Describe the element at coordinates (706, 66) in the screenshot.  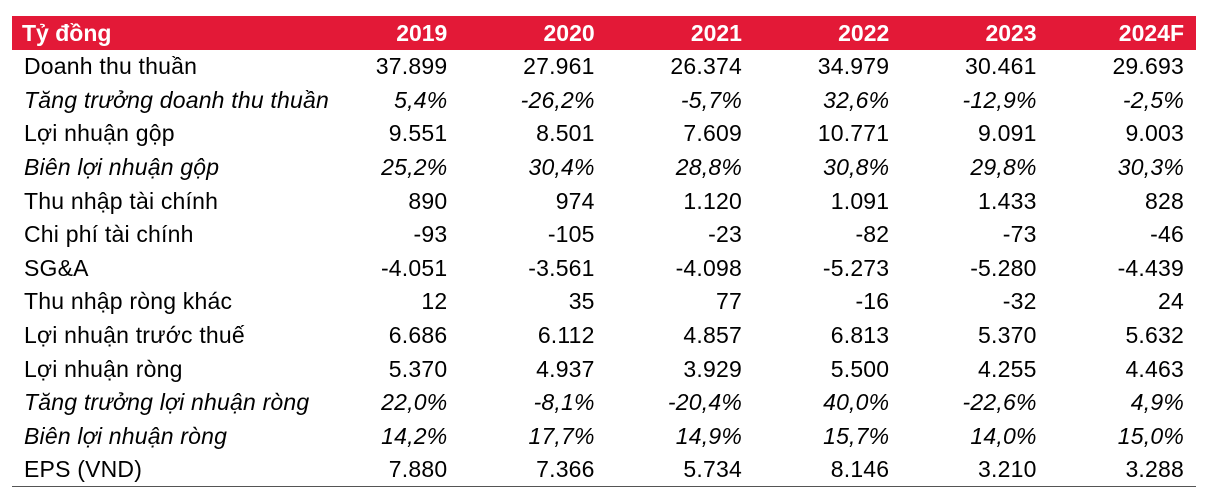
I see `cell-value: 26.374` at that location.